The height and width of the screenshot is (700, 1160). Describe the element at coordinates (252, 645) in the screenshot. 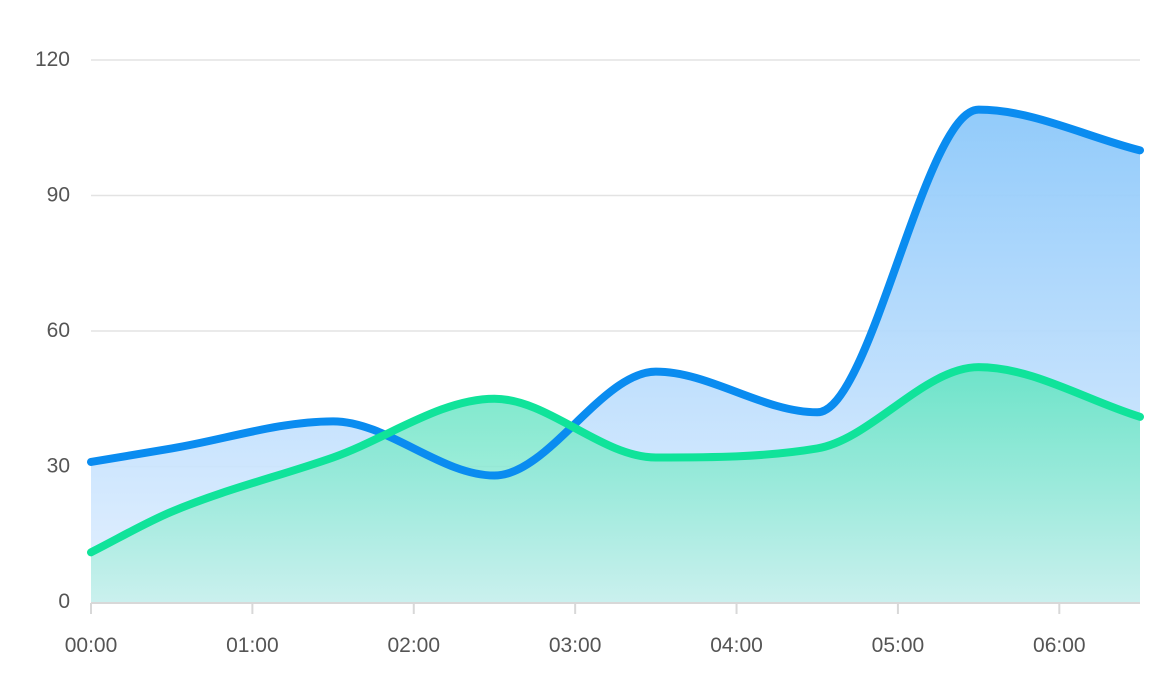

I see `x-tick-label: 01:00` at that location.